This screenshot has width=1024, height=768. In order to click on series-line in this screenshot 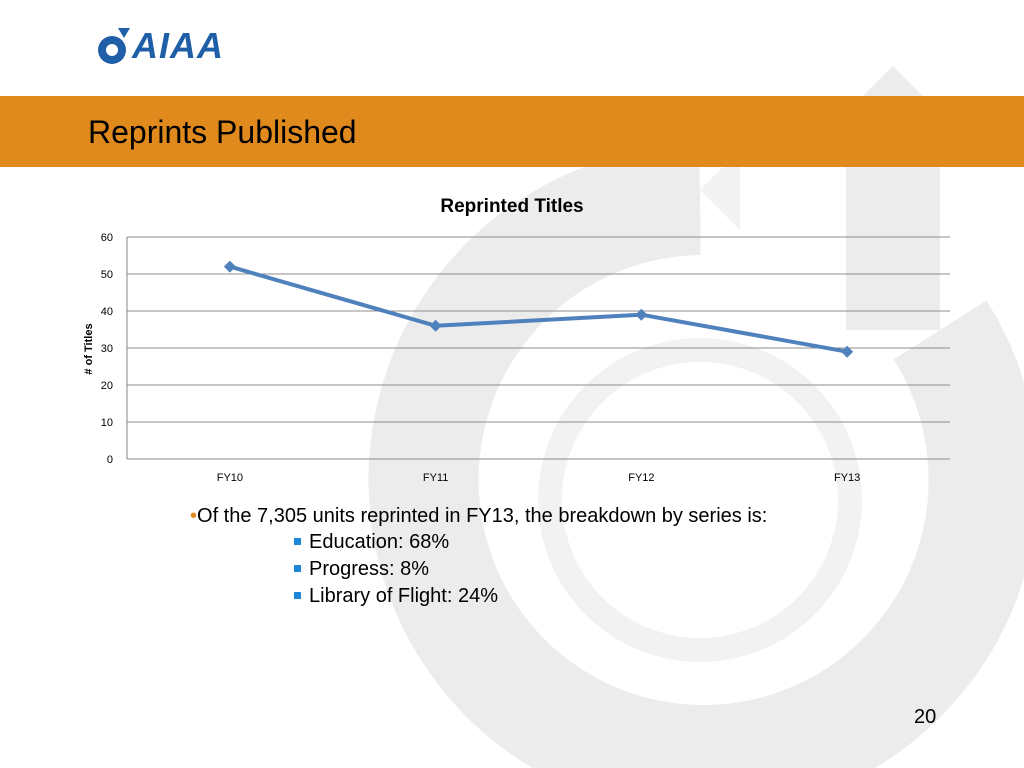, I will do `click(538, 309)`.